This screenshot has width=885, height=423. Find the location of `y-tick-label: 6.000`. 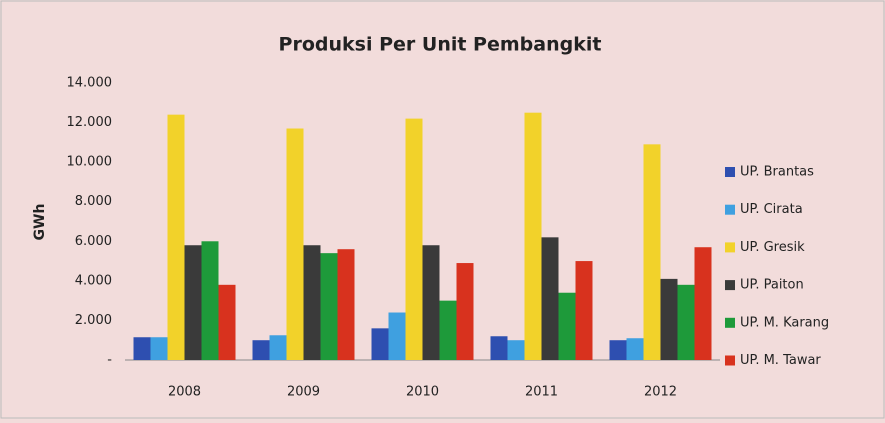

y-tick-label: 6.000 is located at coordinates (93, 241).